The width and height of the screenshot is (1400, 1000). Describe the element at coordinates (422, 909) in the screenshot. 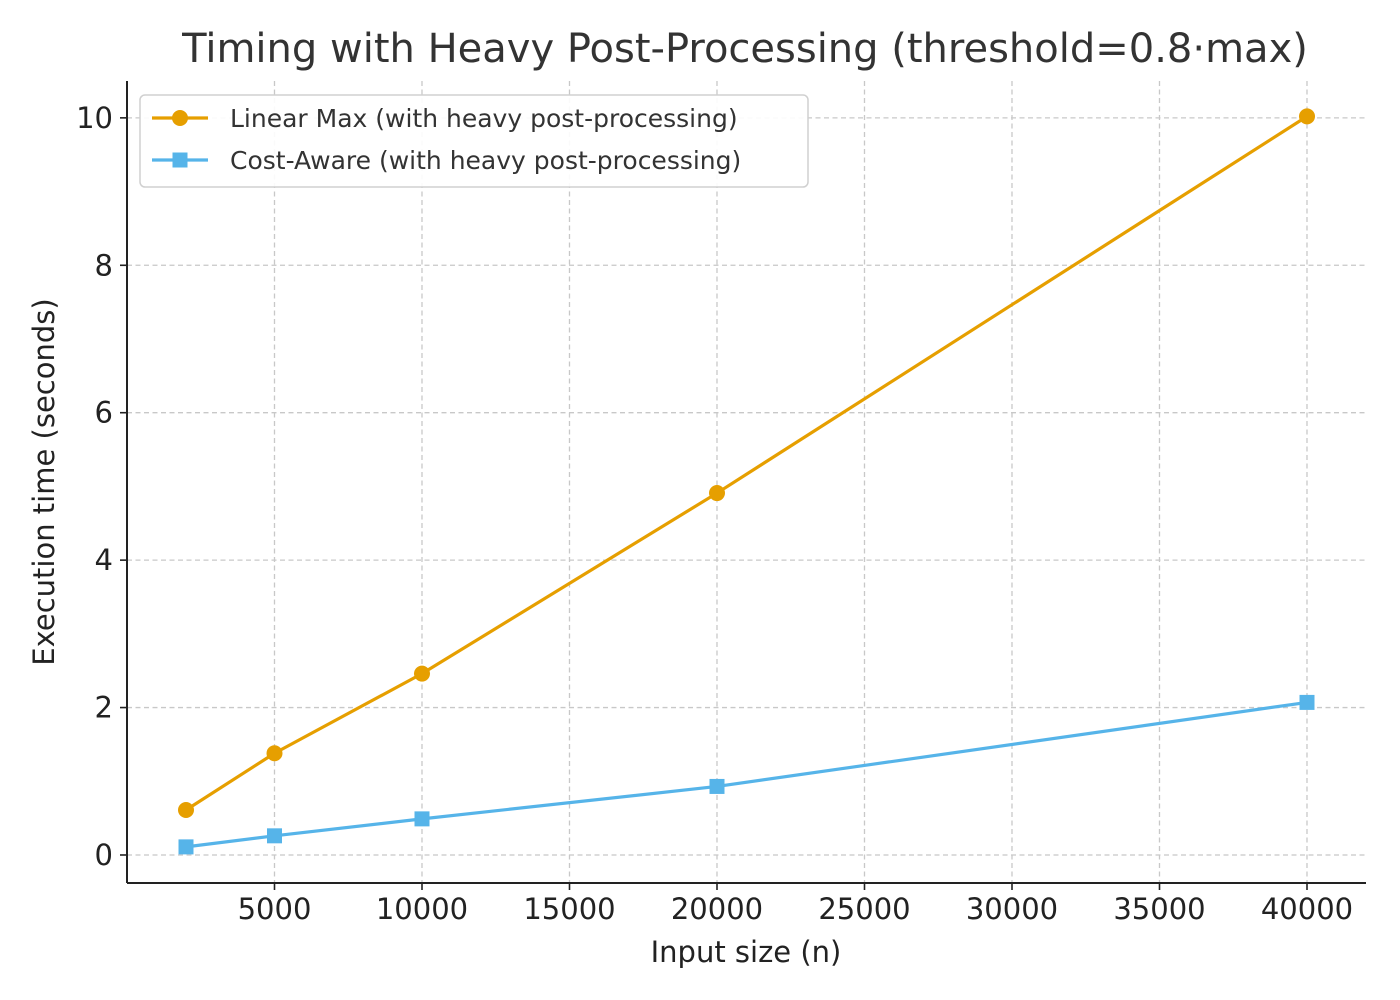

I see `x-tick-label: 10000` at that location.